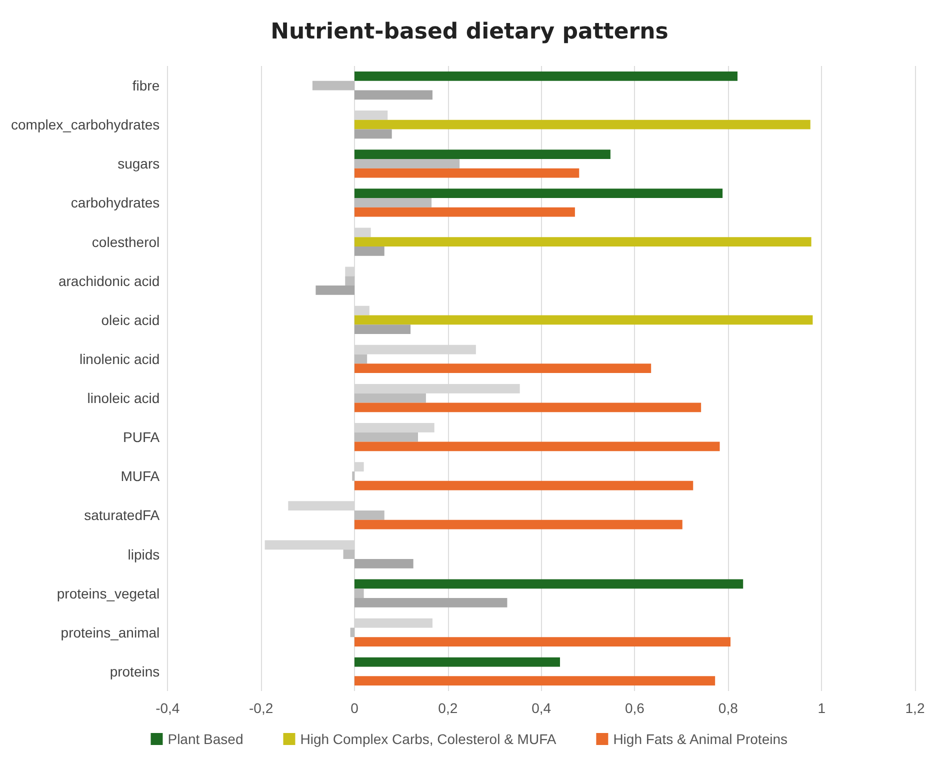 This screenshot has width=939, height=769. Describe the element at coordinates (85, 124) in the screenshot. I see `y-tick-label: complex_carbohydrates` at that location.